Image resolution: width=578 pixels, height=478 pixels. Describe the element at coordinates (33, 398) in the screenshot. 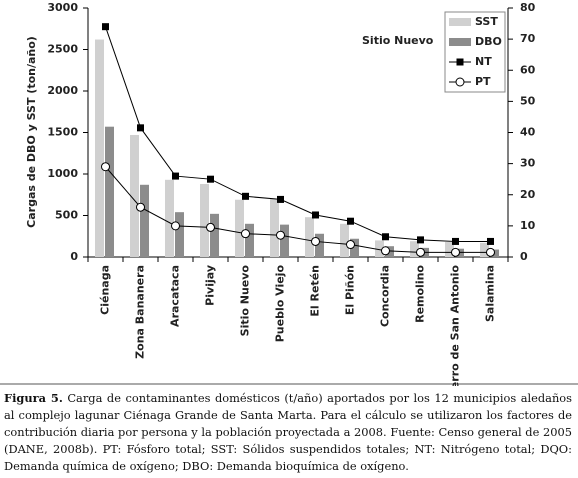

I see `caption-label: Figura 5.` at that location.